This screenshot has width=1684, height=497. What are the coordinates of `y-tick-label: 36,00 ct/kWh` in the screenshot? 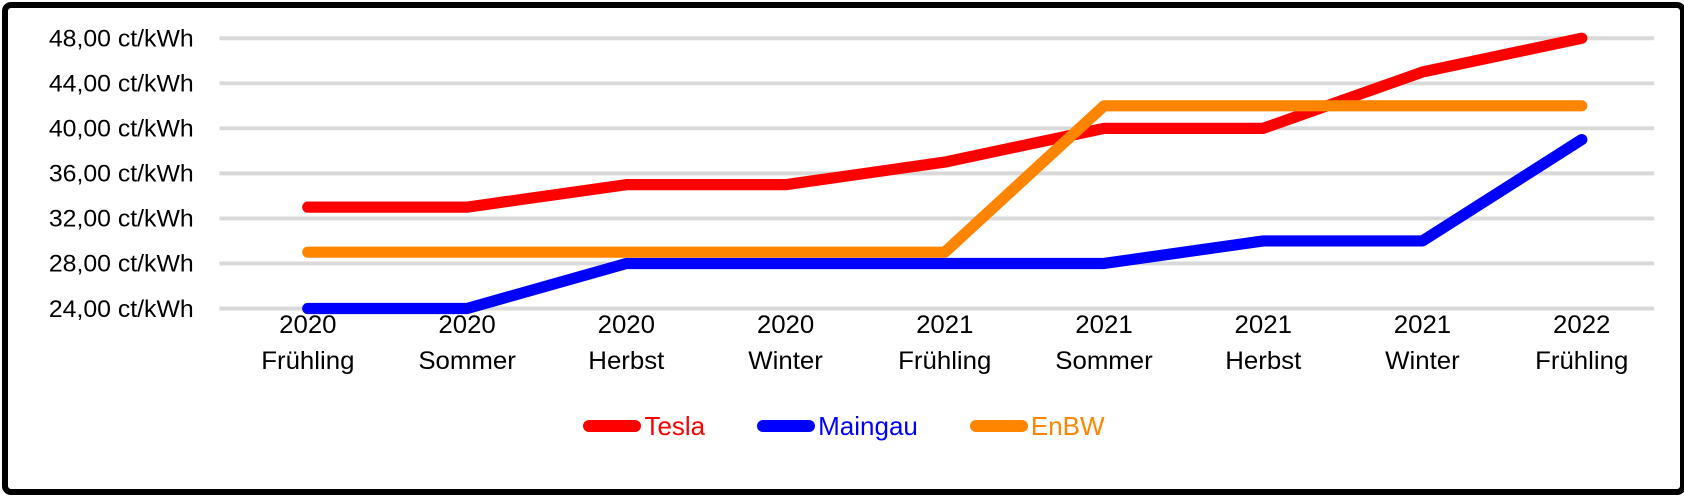 It's located at (121, 174).